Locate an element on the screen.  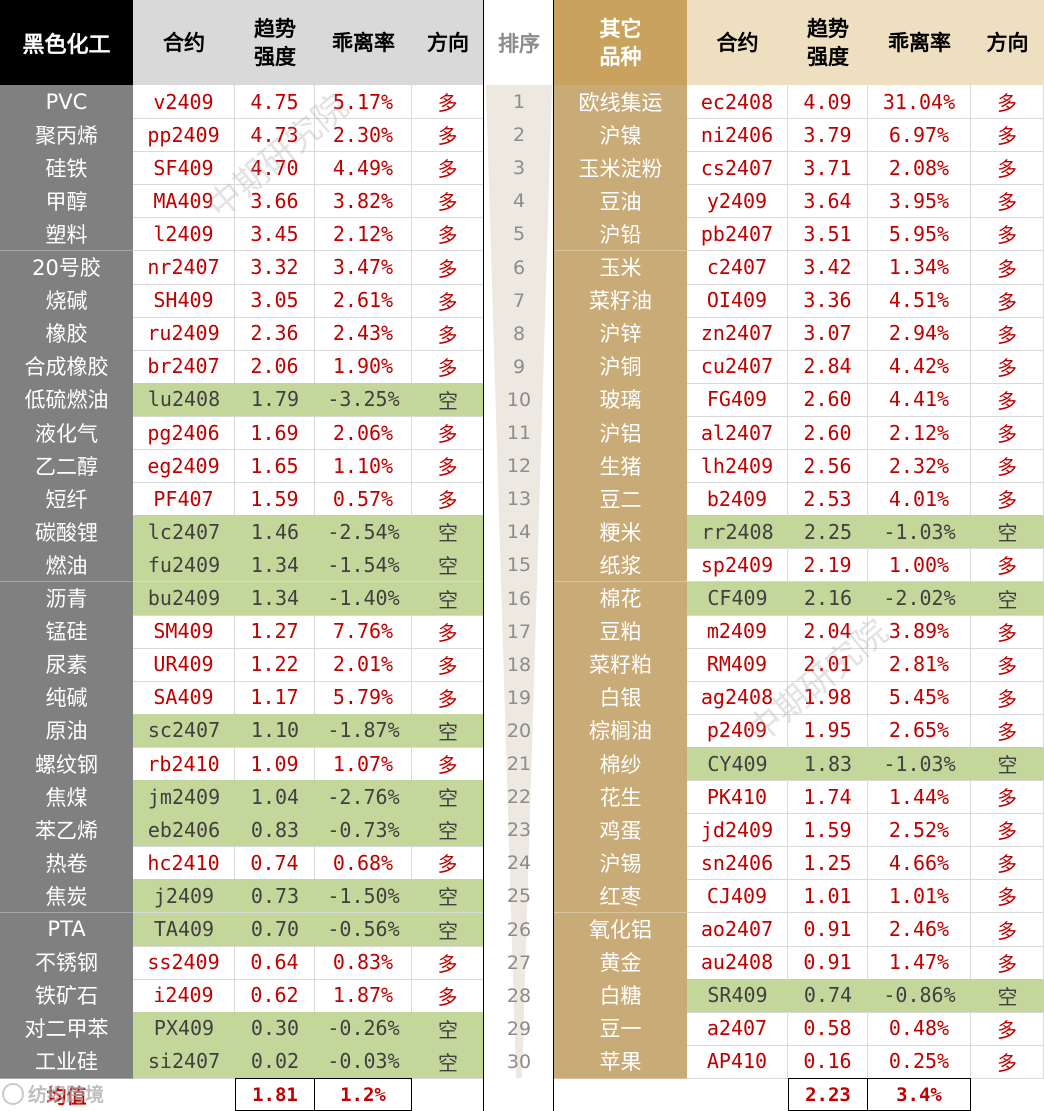
rank-number: 14 is located at coordinates (519, 532).